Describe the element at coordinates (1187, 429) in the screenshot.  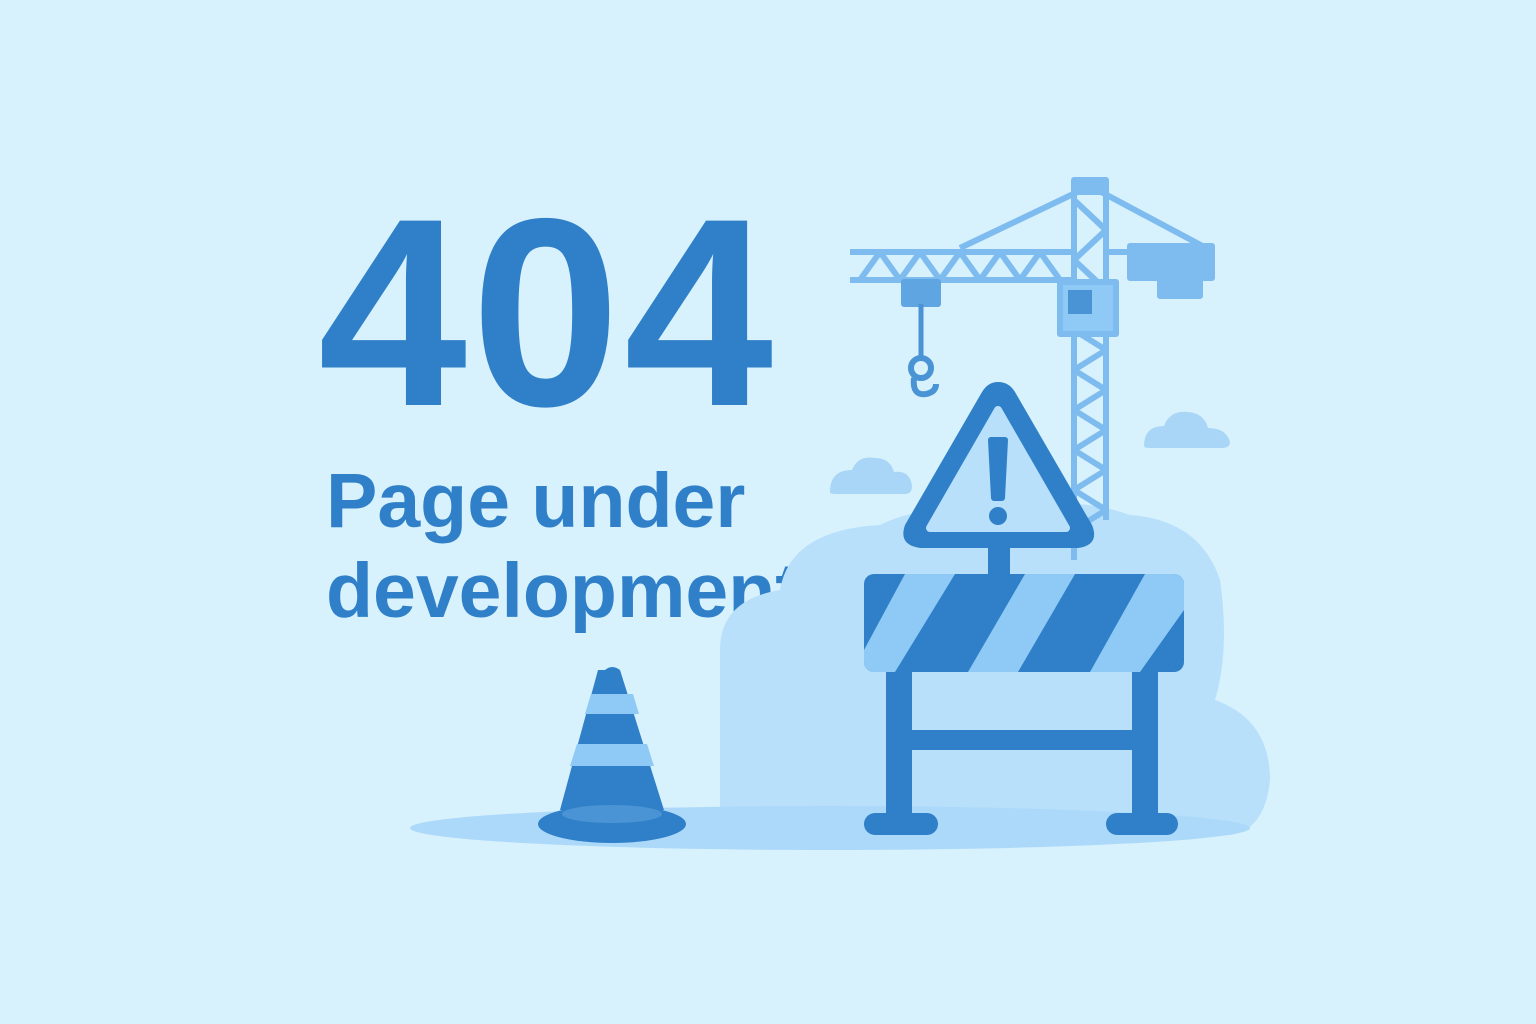
I see `cloud-icon-right` at that location.